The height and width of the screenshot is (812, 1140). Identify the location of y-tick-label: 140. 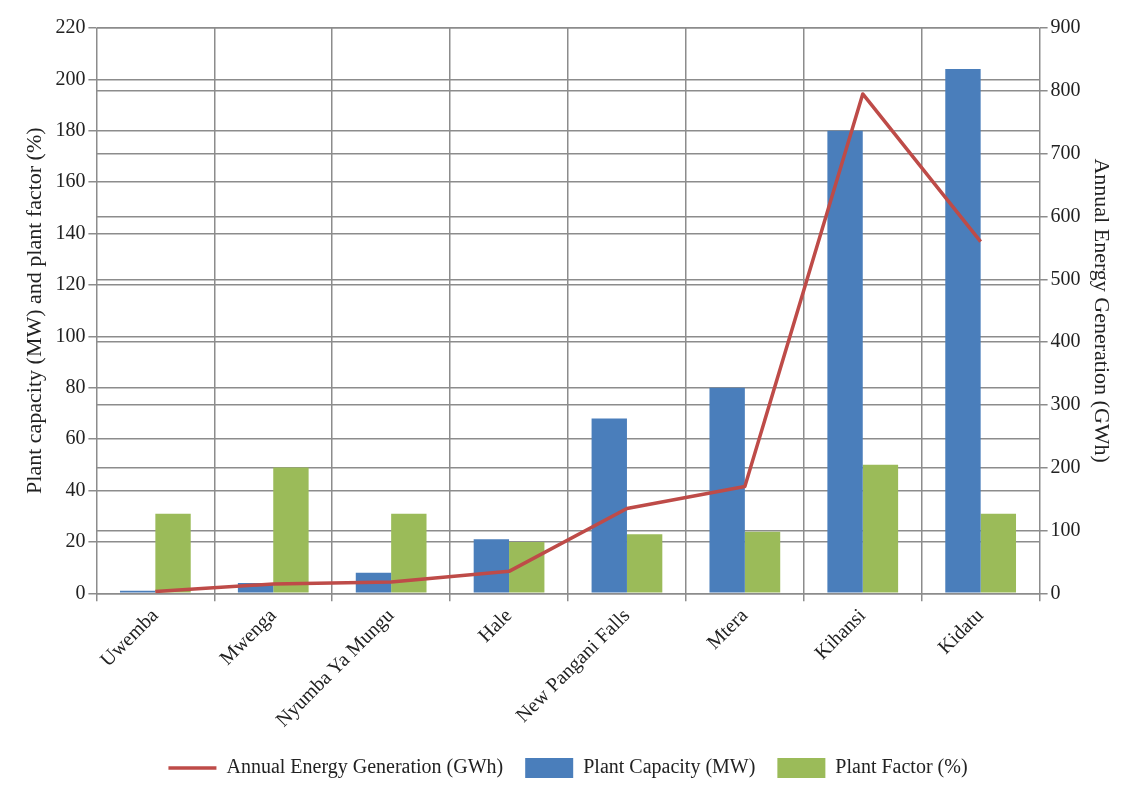
(70, 231).